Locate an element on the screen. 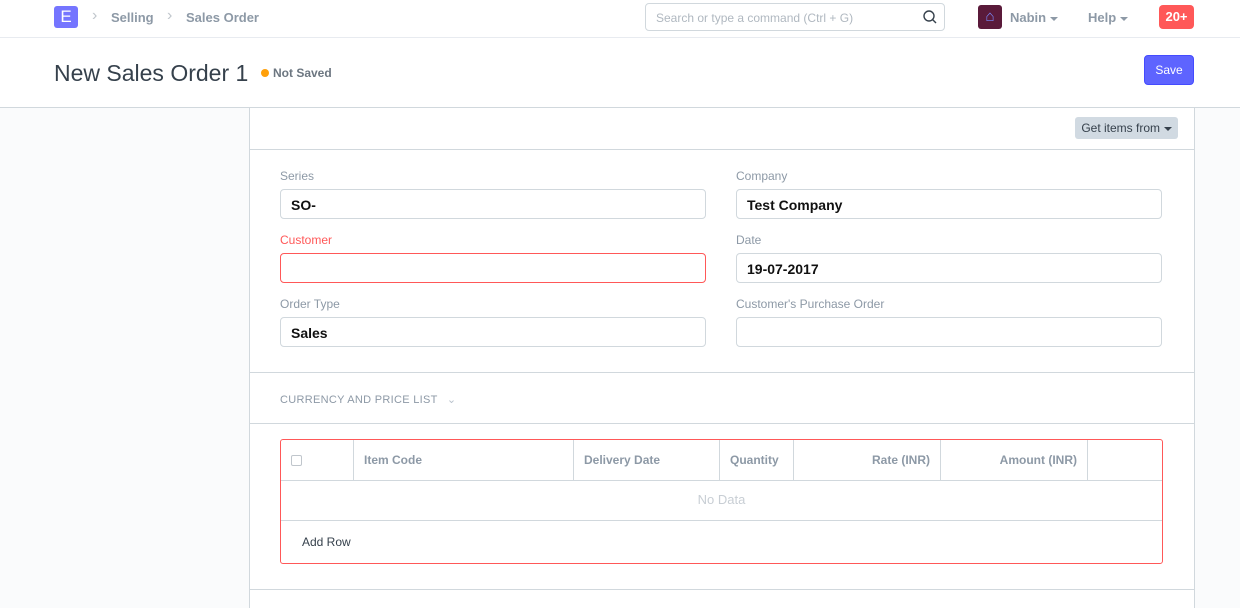 The image size is (1240, 608). breadcrumb-sales-order: Sales Order is located at coordinates (222, 17).